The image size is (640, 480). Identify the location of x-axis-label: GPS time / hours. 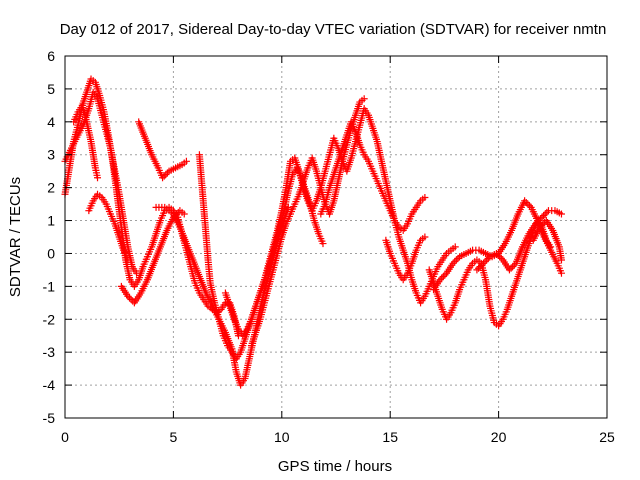
(335, 466).